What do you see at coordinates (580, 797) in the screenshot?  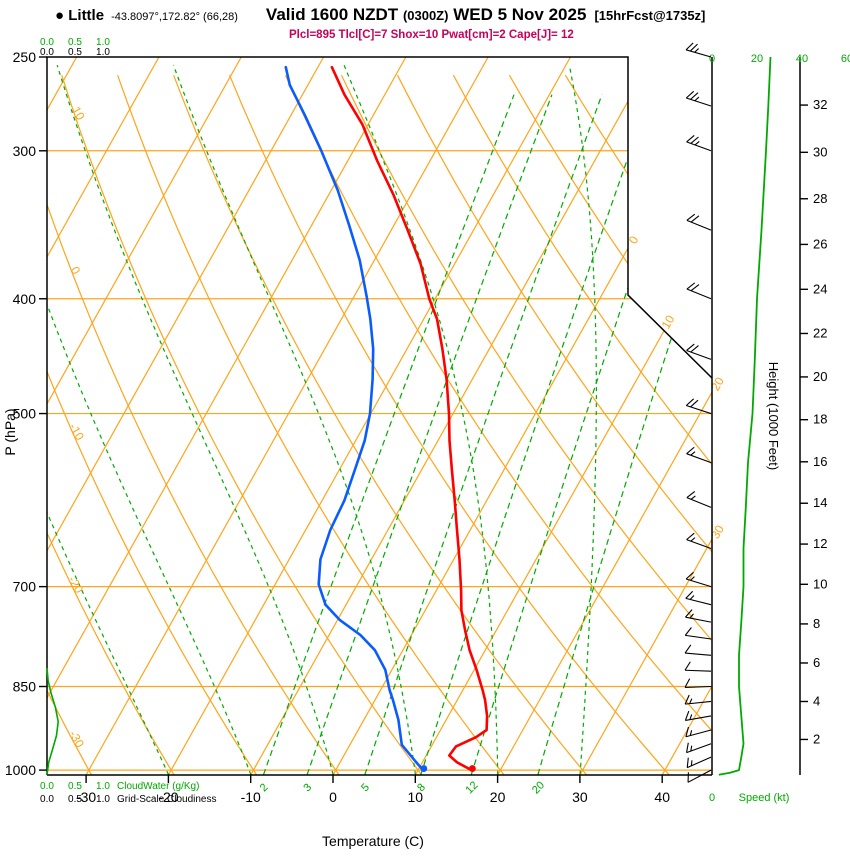 I see `temperature-tick-label: 30` at bounding box center [580, 797].